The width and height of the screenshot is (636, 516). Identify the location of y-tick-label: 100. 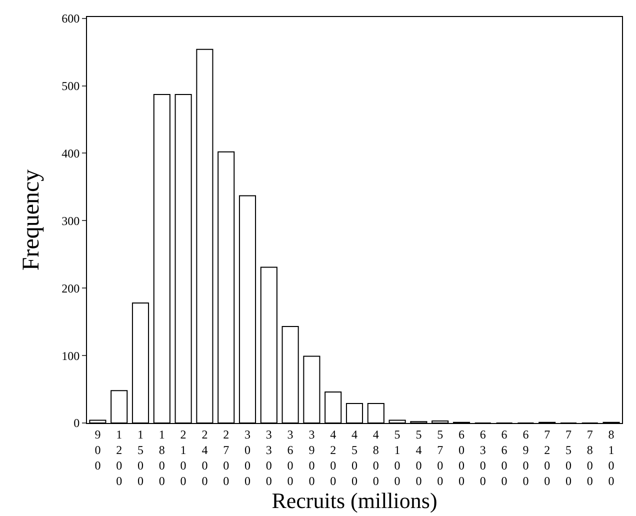
(71, 355).